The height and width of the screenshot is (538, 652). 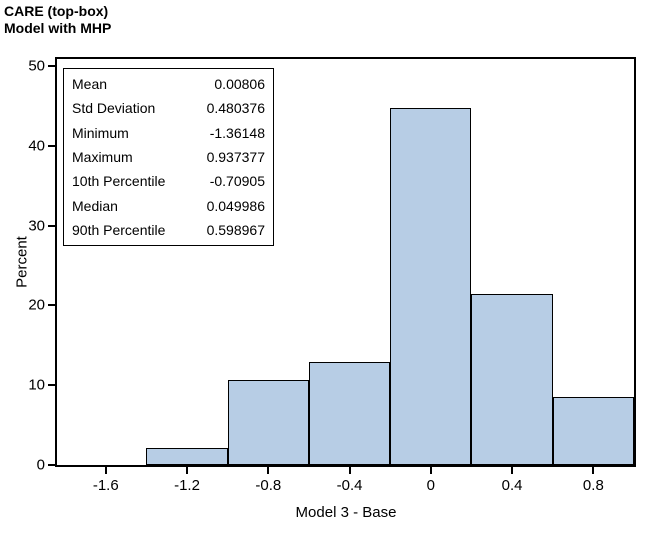 I want to click on x-tick-label: 0, so click(x=430, y=485).